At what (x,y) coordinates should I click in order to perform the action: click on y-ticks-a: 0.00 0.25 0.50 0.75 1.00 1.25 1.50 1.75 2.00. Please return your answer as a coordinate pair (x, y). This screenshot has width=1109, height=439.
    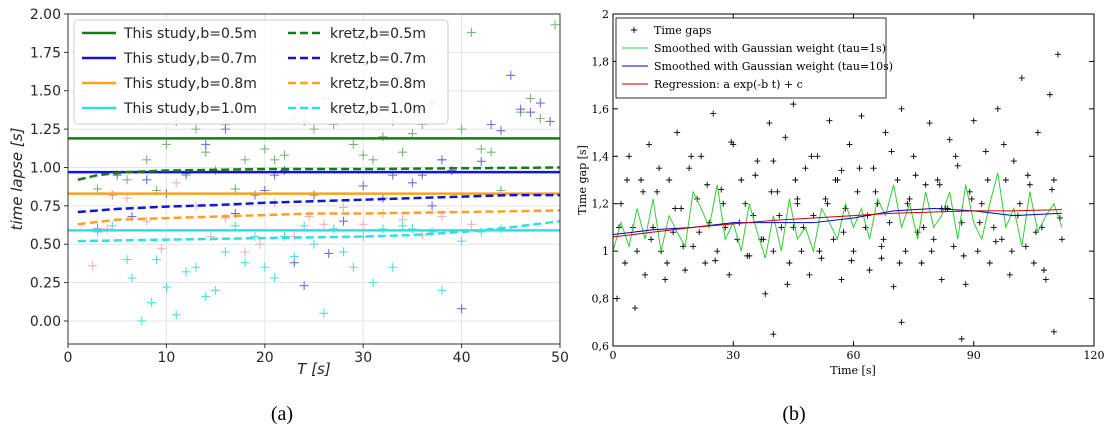
    Looking at the image, I should click on (49, 168).